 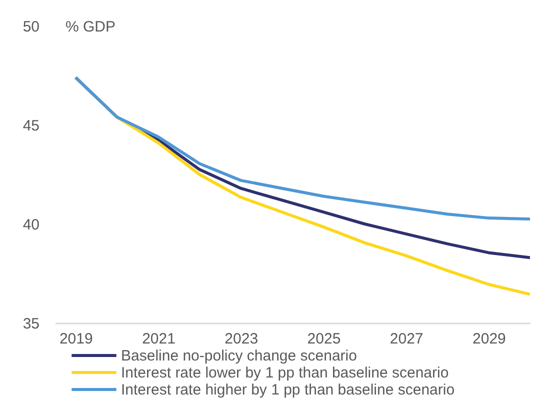 What do you see at coordinates (407, 339) in the screenshot?
I see `x-tick-label: 2027` at bounding box center [407, 339].